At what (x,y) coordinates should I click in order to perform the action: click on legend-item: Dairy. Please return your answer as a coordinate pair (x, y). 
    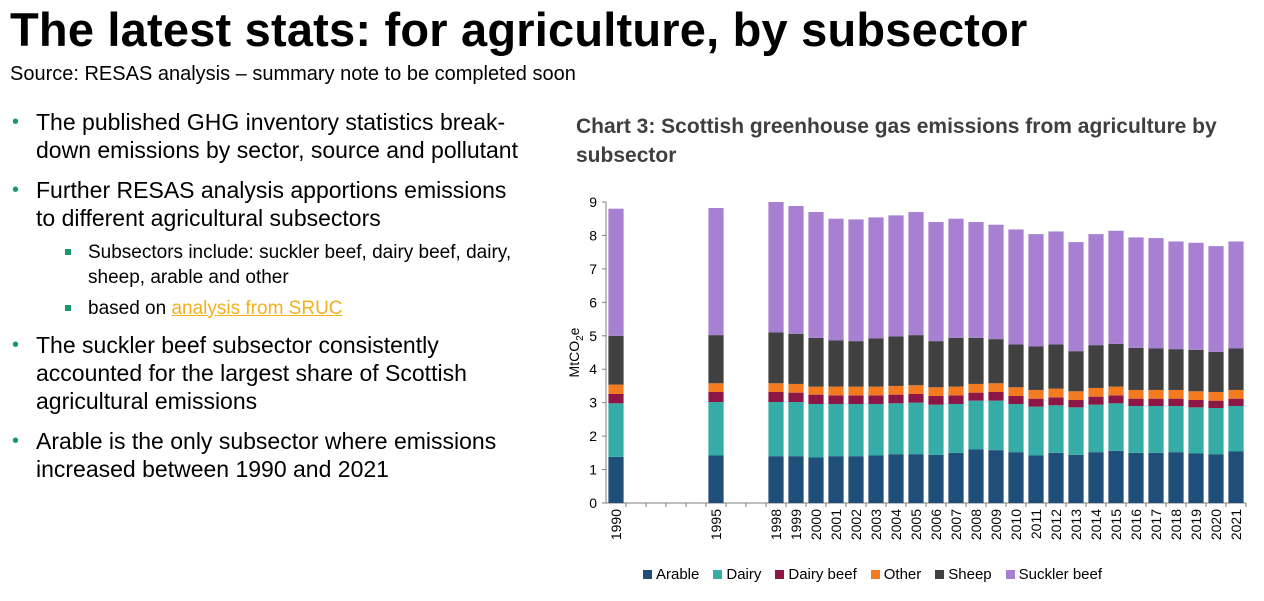
    Looking at the image, I should click on (737, 574).